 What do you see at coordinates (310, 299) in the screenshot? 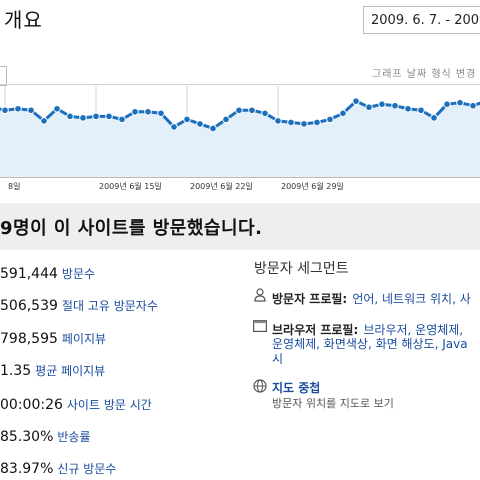
I see `visitor-profile-heading: 방문자 프로필:` at bounding box center [310, 299].